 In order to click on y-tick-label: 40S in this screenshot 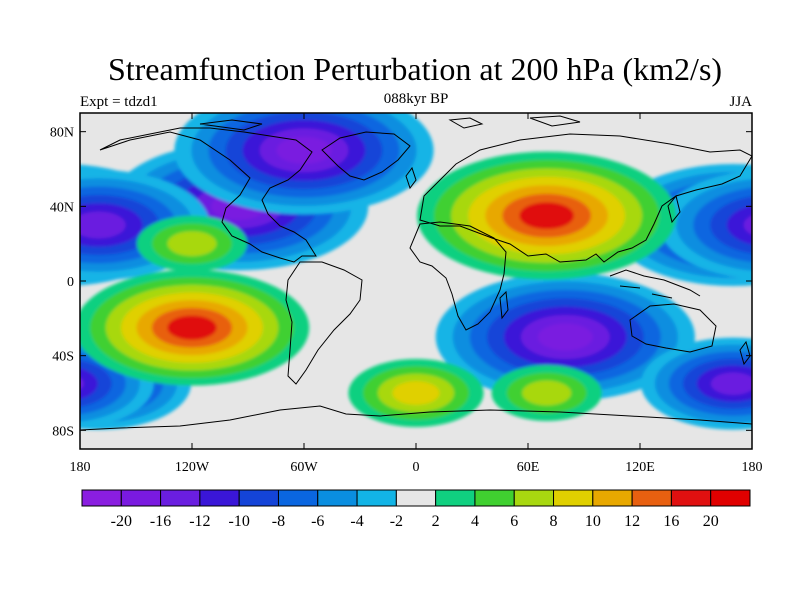, I will do `click(63, 357)`.